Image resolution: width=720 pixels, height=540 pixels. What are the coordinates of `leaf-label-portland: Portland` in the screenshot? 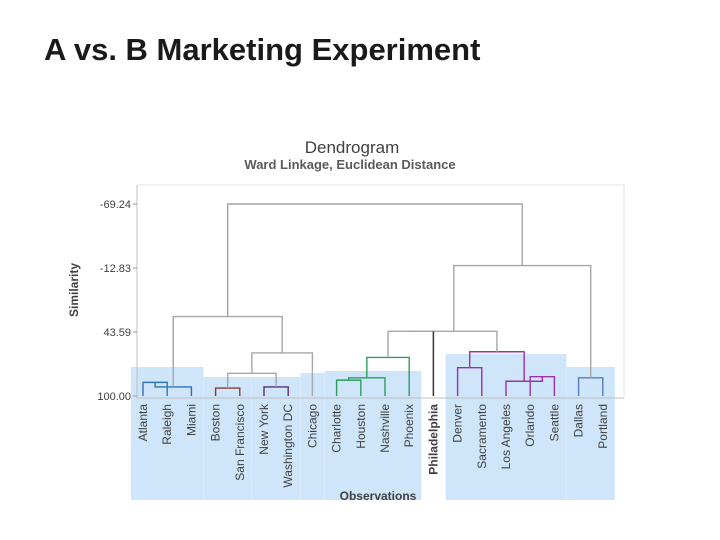 It's located at (603, 426).